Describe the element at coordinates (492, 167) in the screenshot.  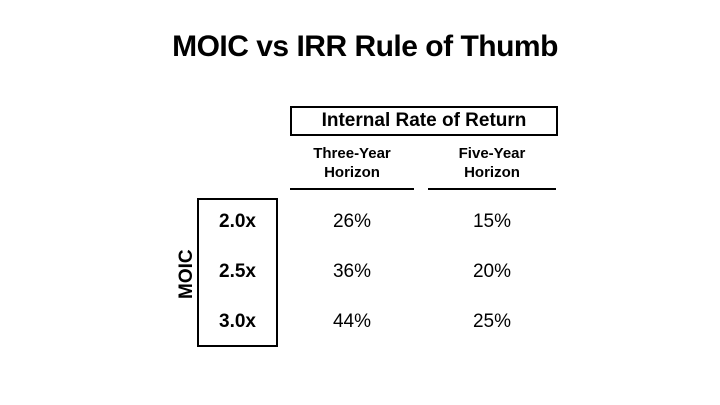
I see `column-header-five-year: Five-Year Horizon` at that location.